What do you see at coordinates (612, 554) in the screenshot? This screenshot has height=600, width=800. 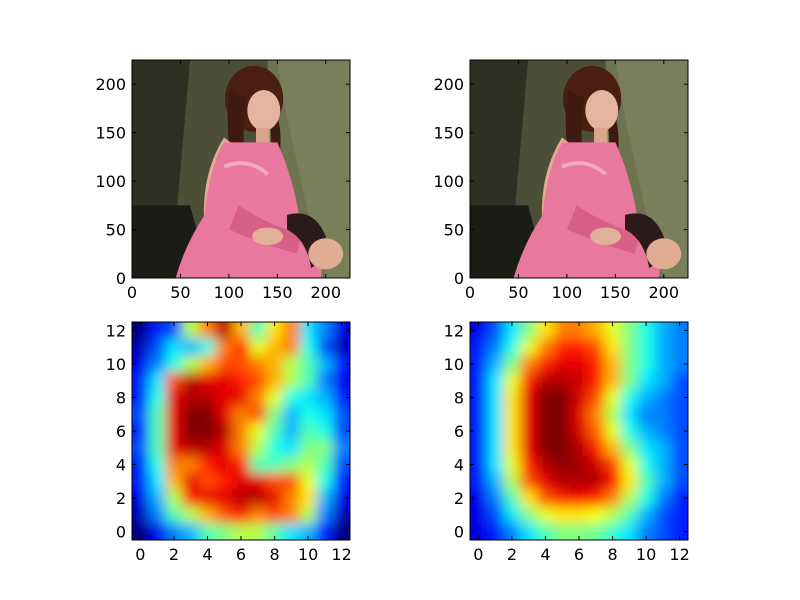 I see `x-tick-label: 8` at bounding box center [612, 554].